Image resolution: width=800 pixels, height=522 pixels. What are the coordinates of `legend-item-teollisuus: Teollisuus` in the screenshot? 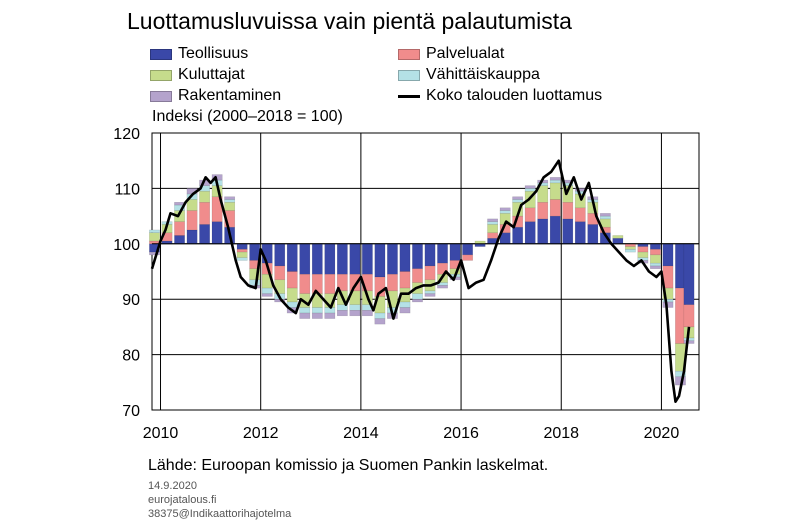 It's located at (199, 54).